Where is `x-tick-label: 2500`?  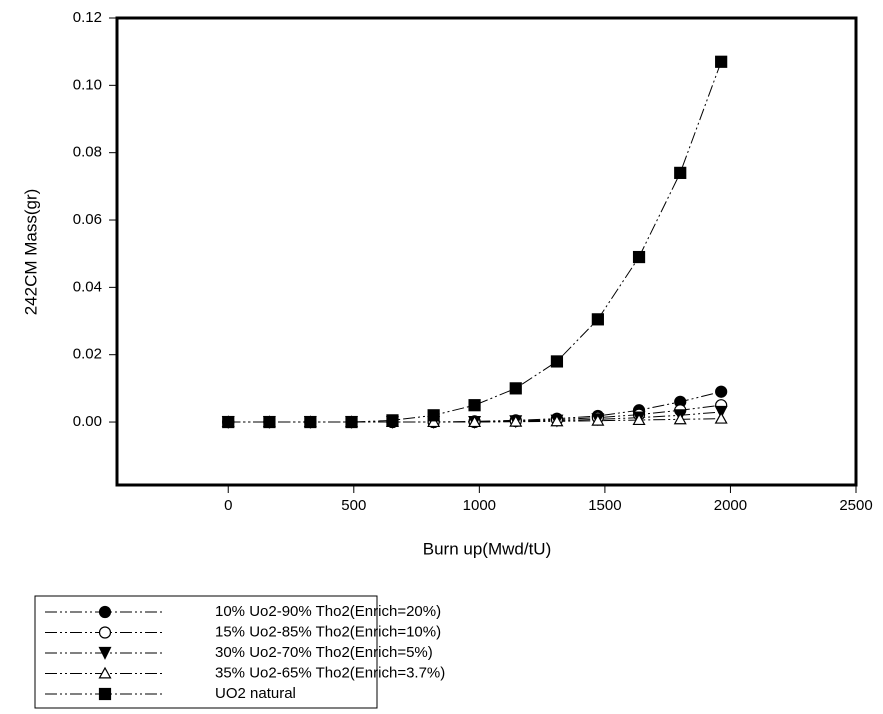 x-tick-label: 2500 is located at coordinates (855, 505).